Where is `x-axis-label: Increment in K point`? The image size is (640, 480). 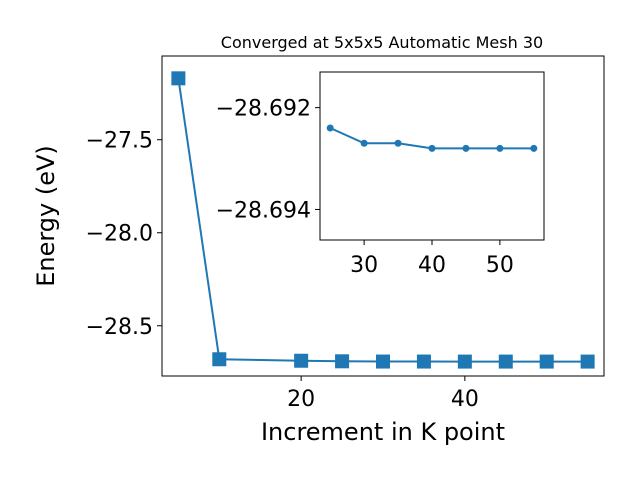
x-axis-label: Increment in K point is located at coordinates (383, 432).